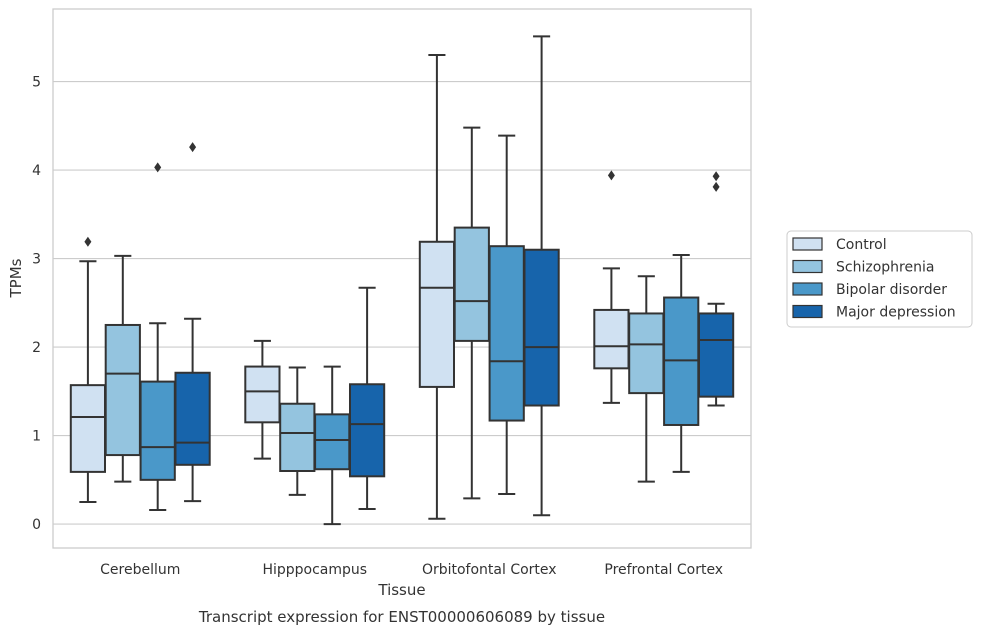 The width and height of the screenshot is (983, 634). What do you see at coordinates (401, 590) in the screenshot?
I see `x-axis-title: Tissue` at bounding box center [401, 590].